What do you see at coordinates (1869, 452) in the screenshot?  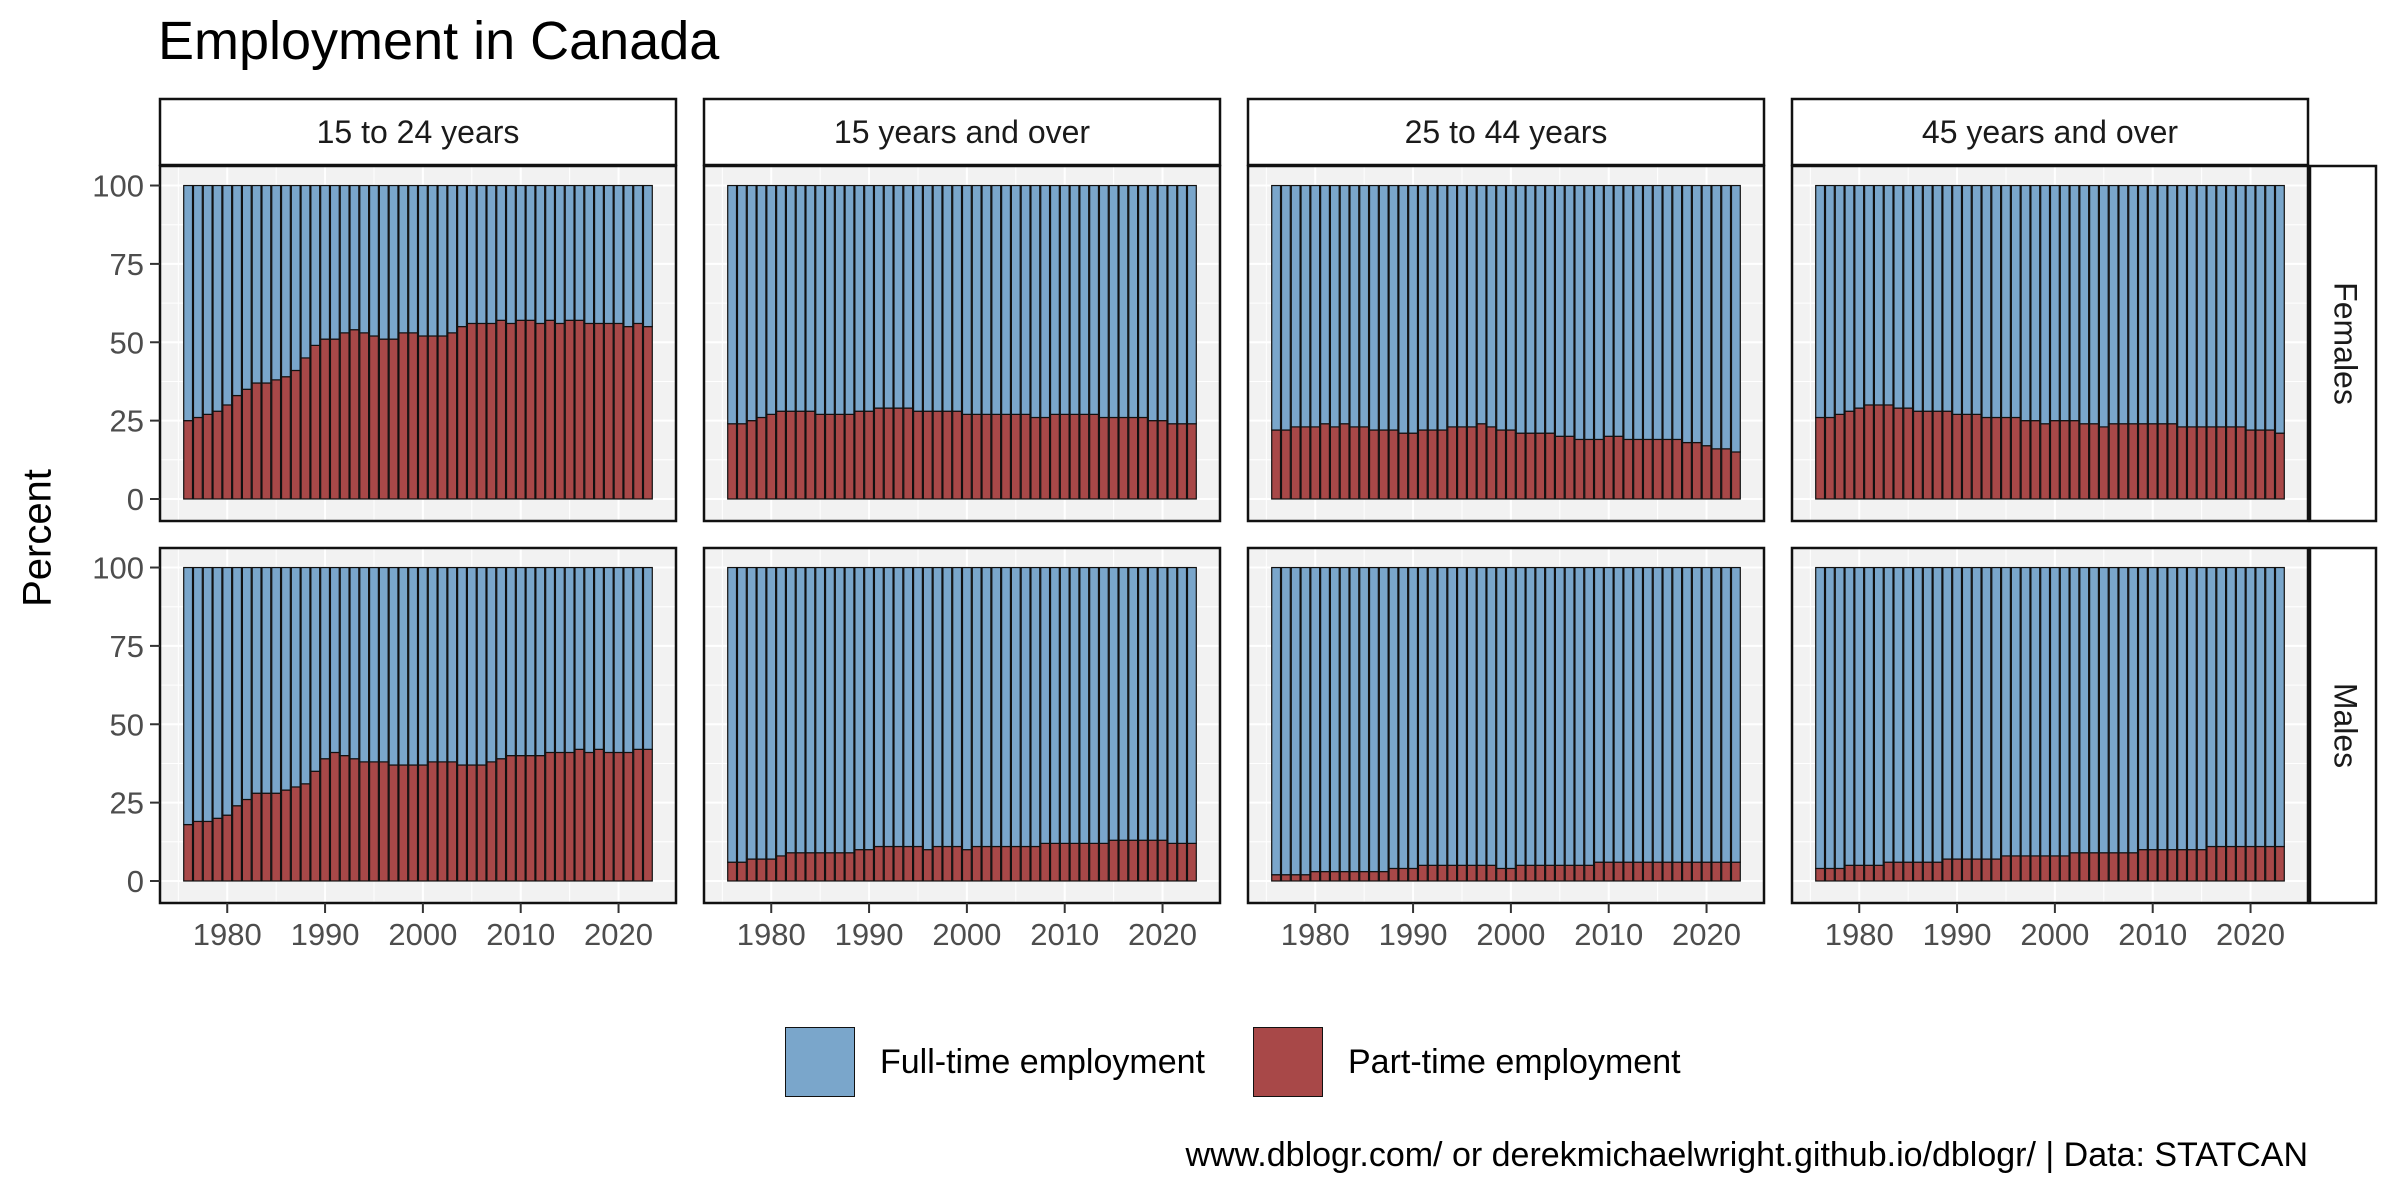 I see `panel-females-45-years-and-over-bar-part-time-1981` at bounding box center [1869, 452].